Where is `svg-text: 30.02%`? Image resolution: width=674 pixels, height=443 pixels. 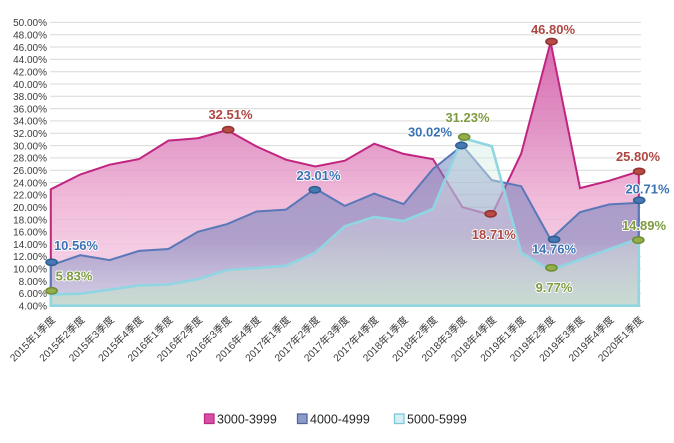
svg-text: 30.02% is located at coordinates (430, 132).